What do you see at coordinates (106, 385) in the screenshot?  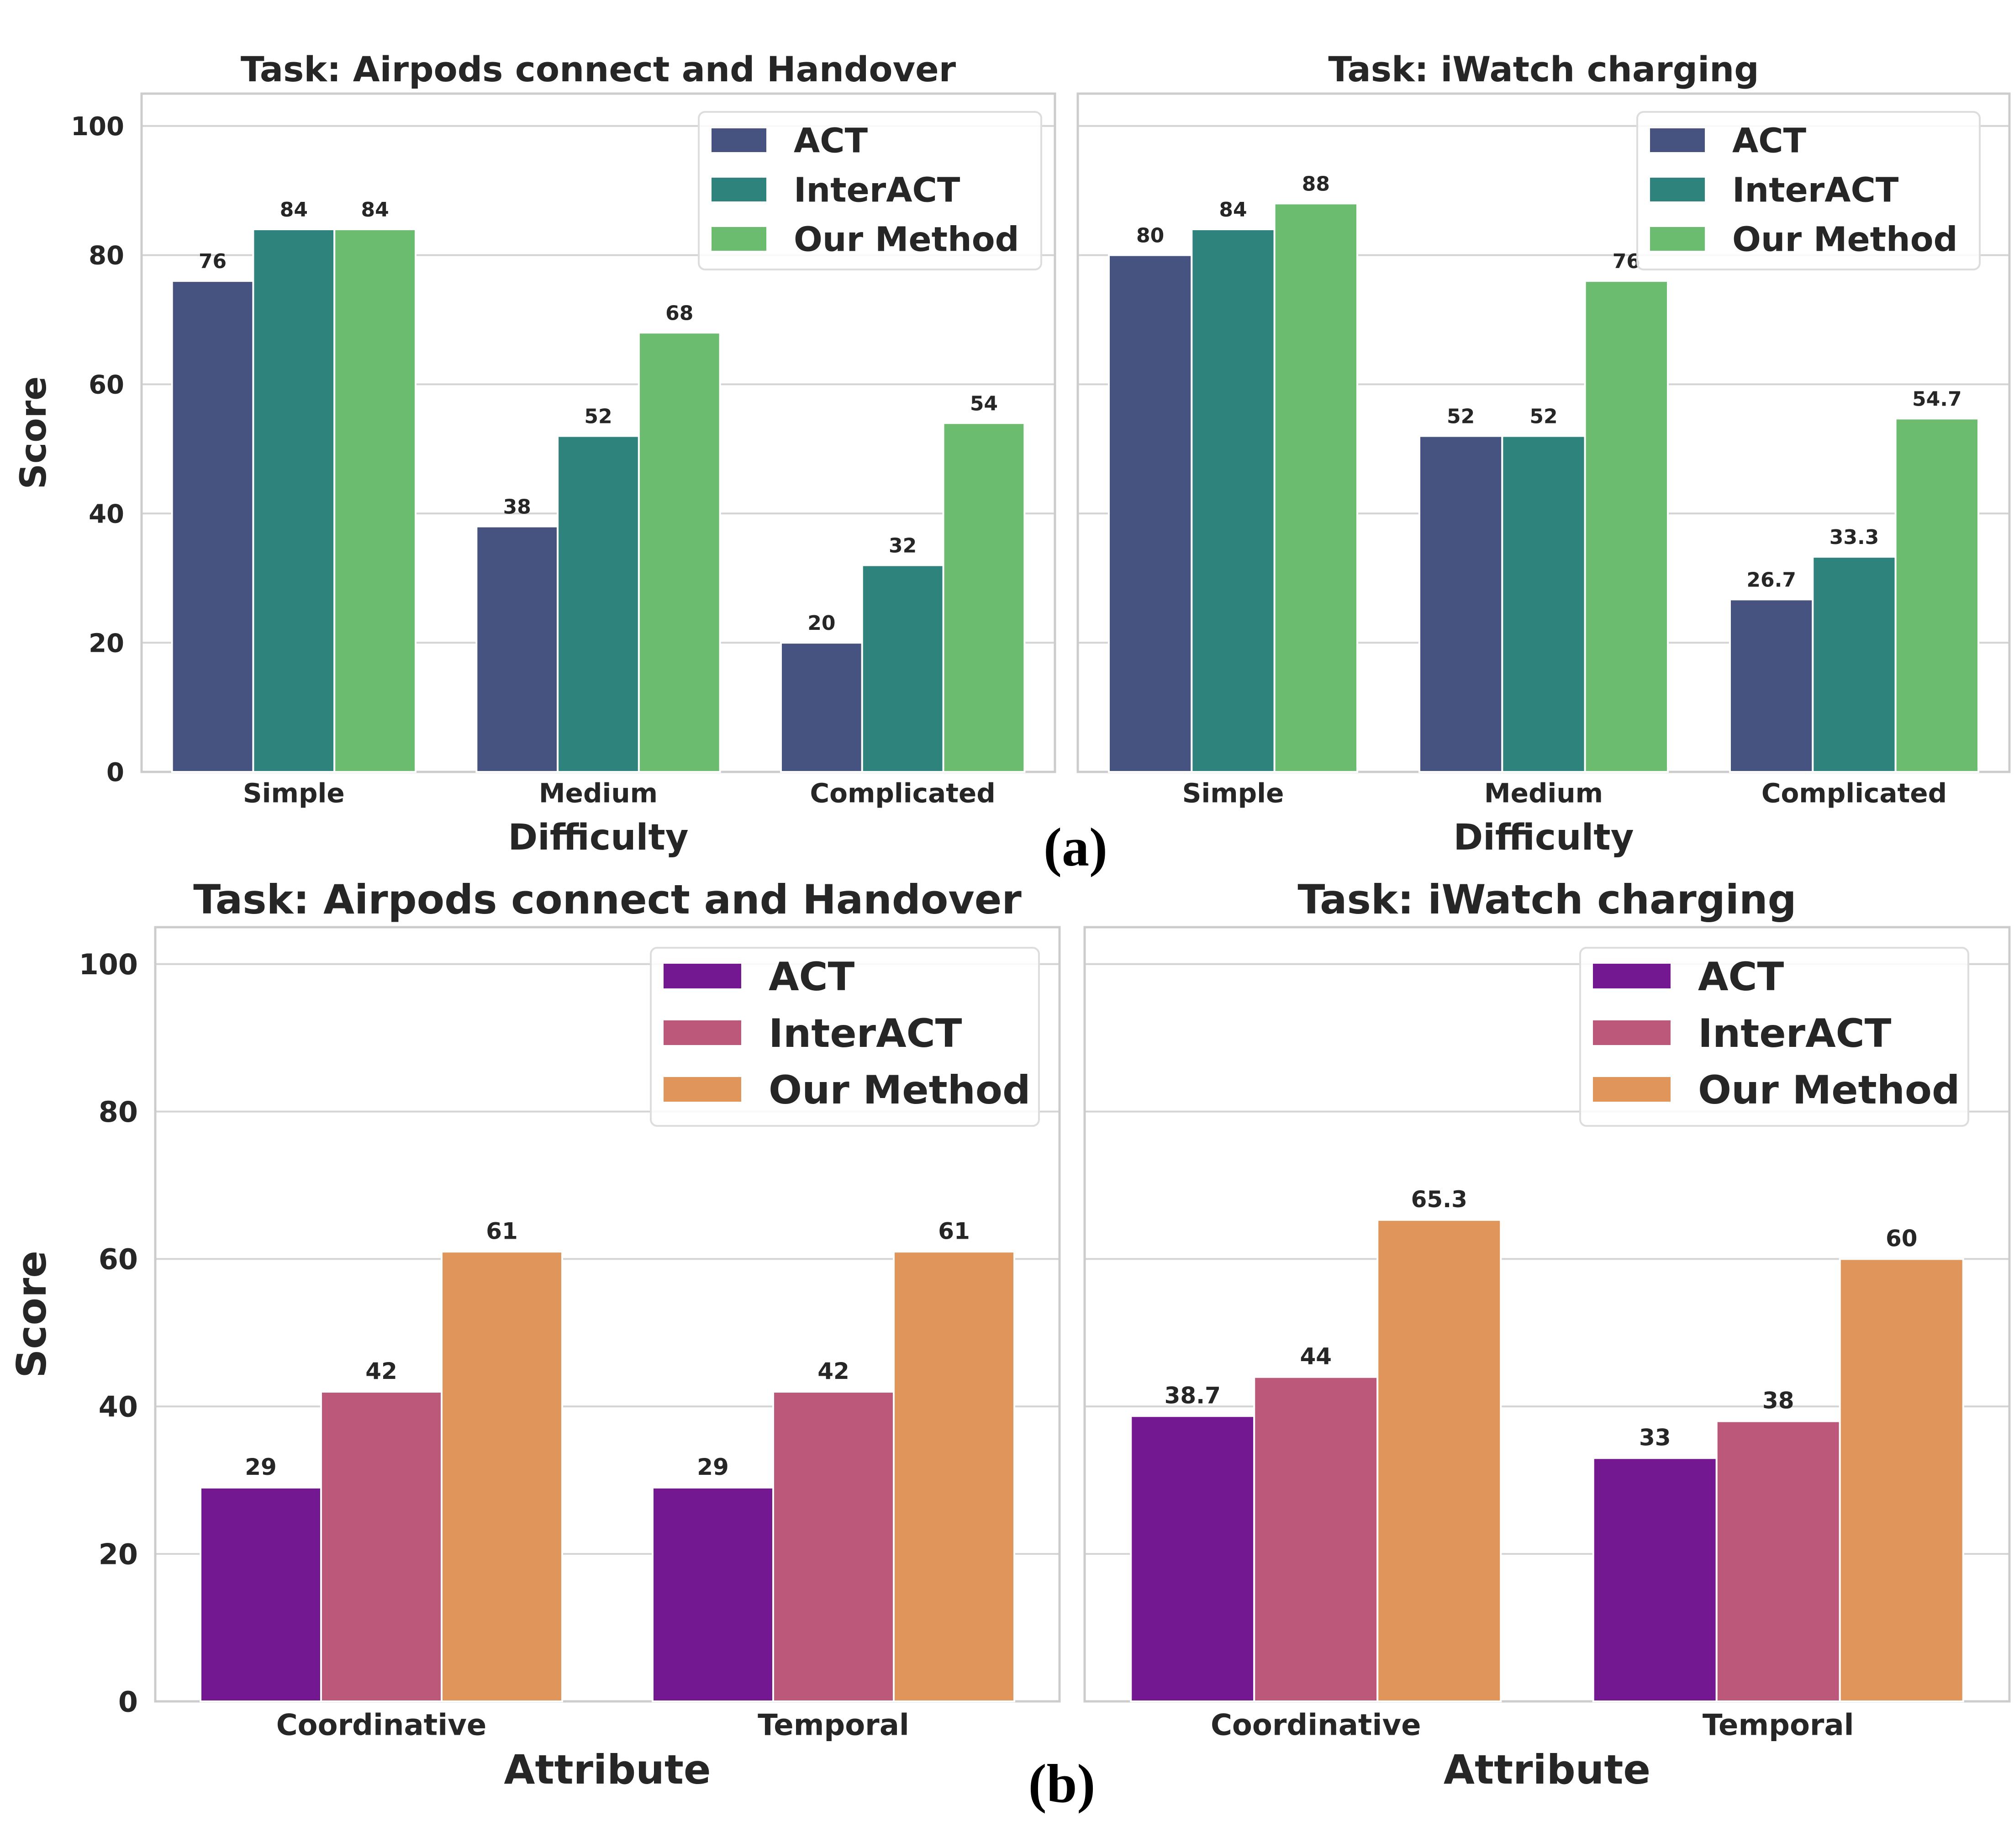 I see `y-tick-label: 60` at bounding box center [106, 385].